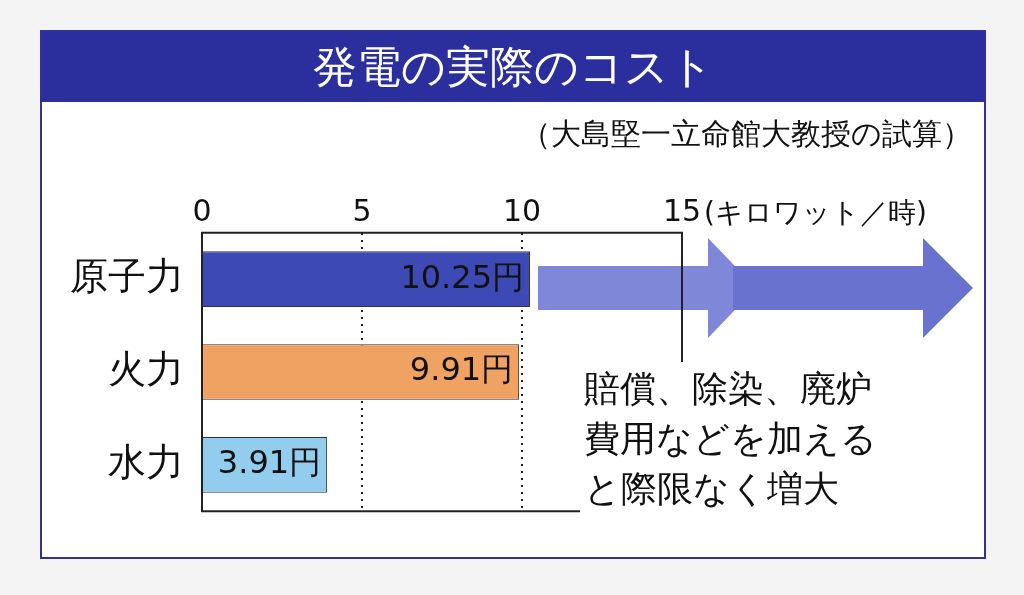  What do you see at coordinates (269, 462) in the screenshot?
I see `data-label: 3.91円` at bounding box center [269, 462].